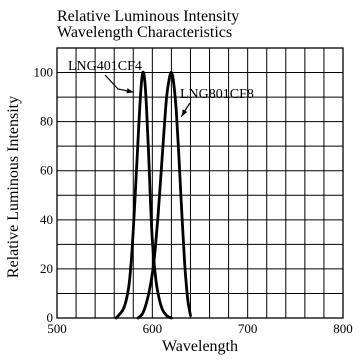 Image resolution: width=360 pixels, height=360 pixels. Describe the element at coordinates (343, 328) in the screenshot. I see `x-tick-label: 800` at that location.